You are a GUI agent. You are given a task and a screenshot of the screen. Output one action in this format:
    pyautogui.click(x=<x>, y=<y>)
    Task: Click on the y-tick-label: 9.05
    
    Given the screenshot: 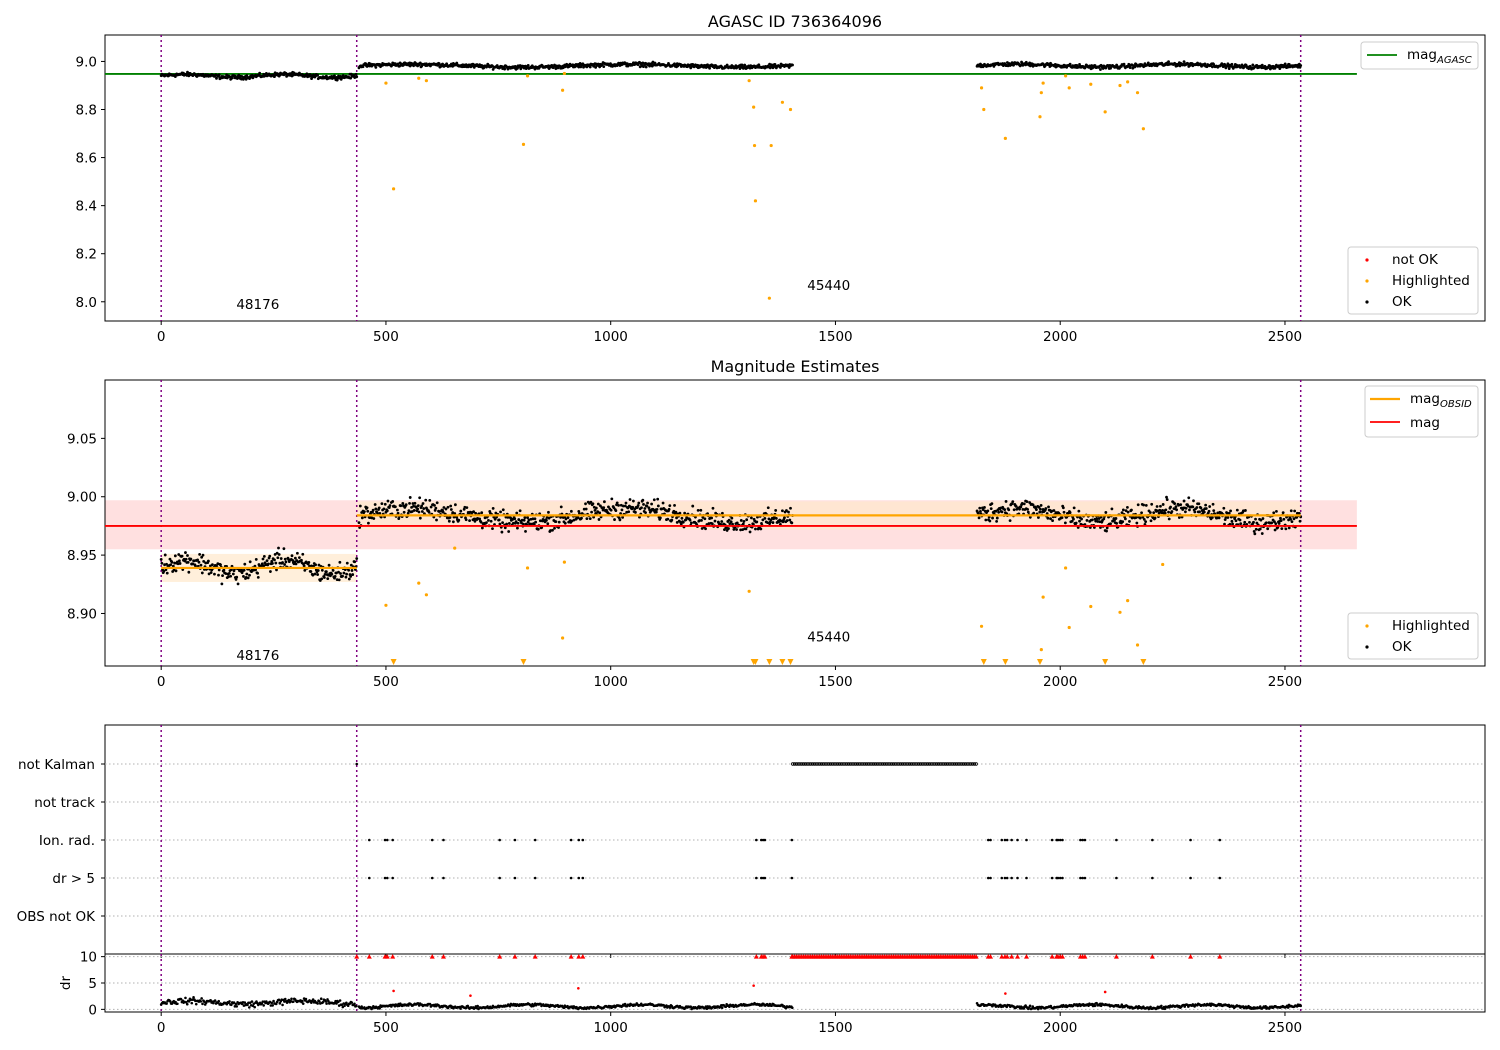 What is the action you would take?
    pyautogui.click(x=82, y=439)
    